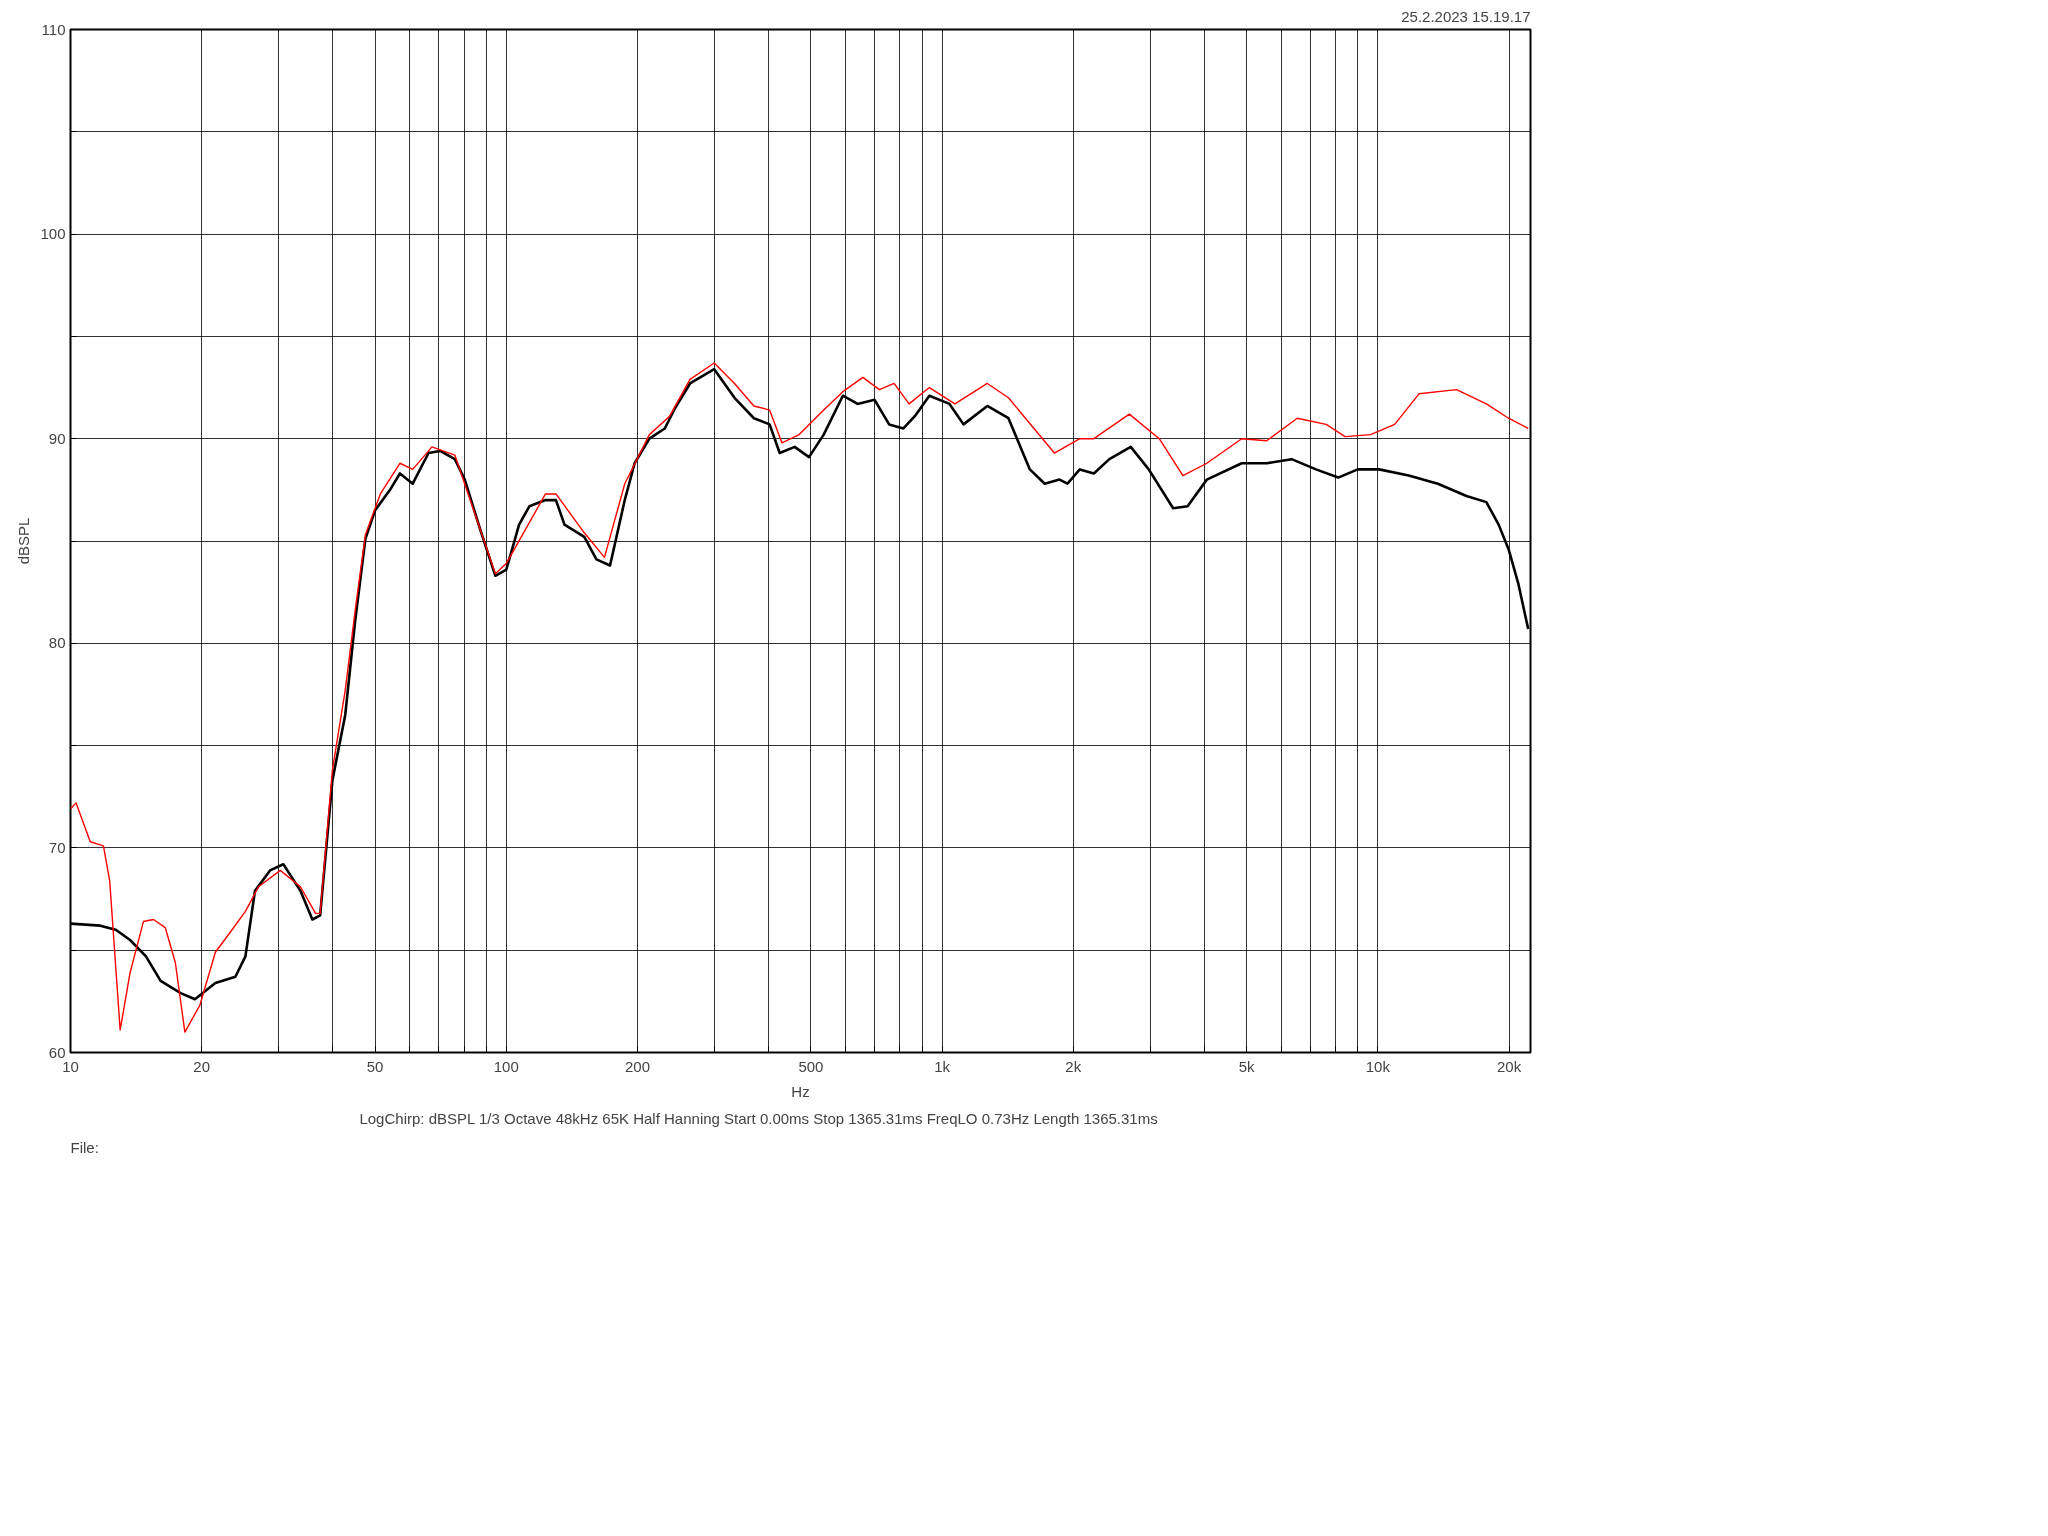  Describe the element at coordinates (84, 1147) in the screenshot. I see `text: File:` at that location.